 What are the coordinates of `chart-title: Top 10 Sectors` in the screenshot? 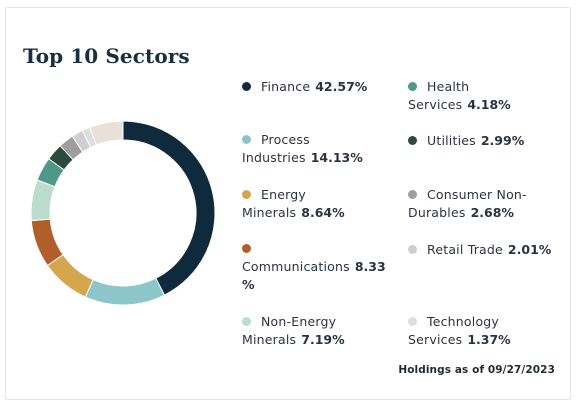 It's located at (106, 56).